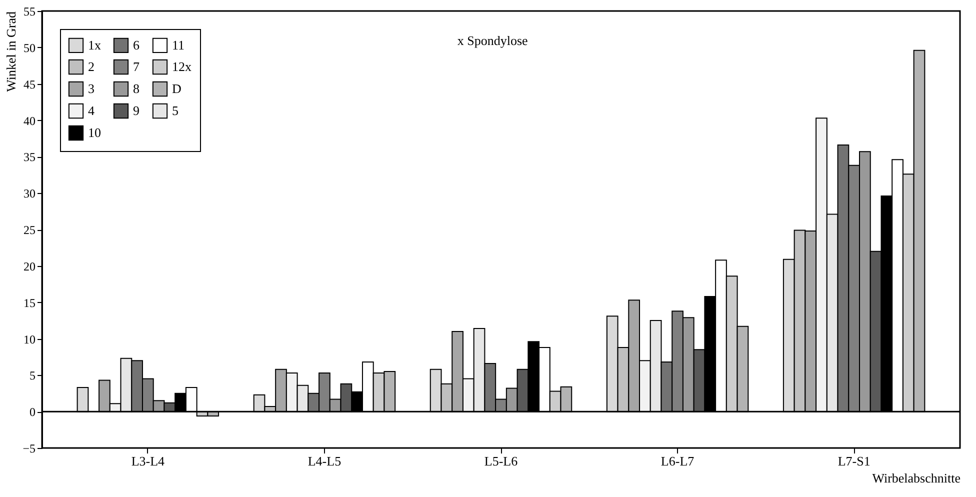 The width and height of the screenshot is (976, 497). I want to click on x-tick-label: L5-L6, so click(501, 461).